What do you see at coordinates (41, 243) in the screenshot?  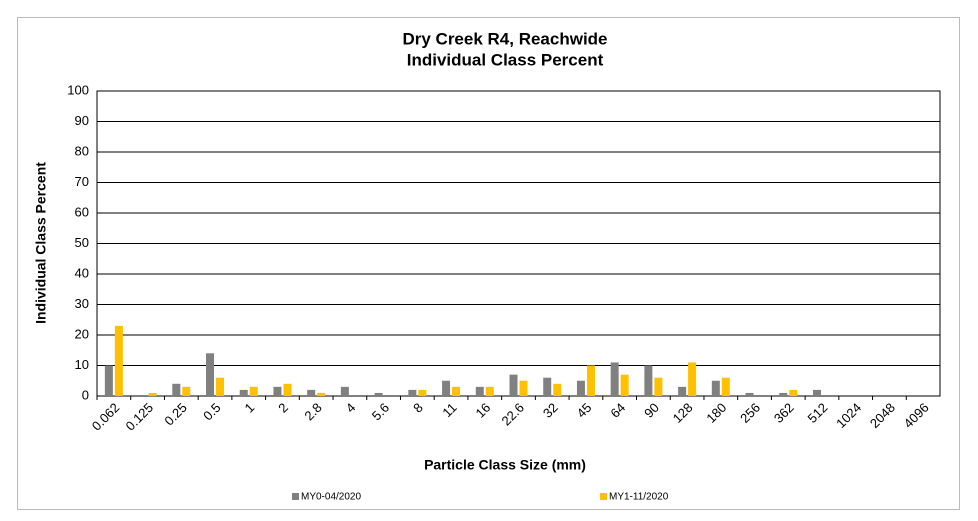 I see `y-axis-title: Individual Class Percent` at bounding box center [41, 243].